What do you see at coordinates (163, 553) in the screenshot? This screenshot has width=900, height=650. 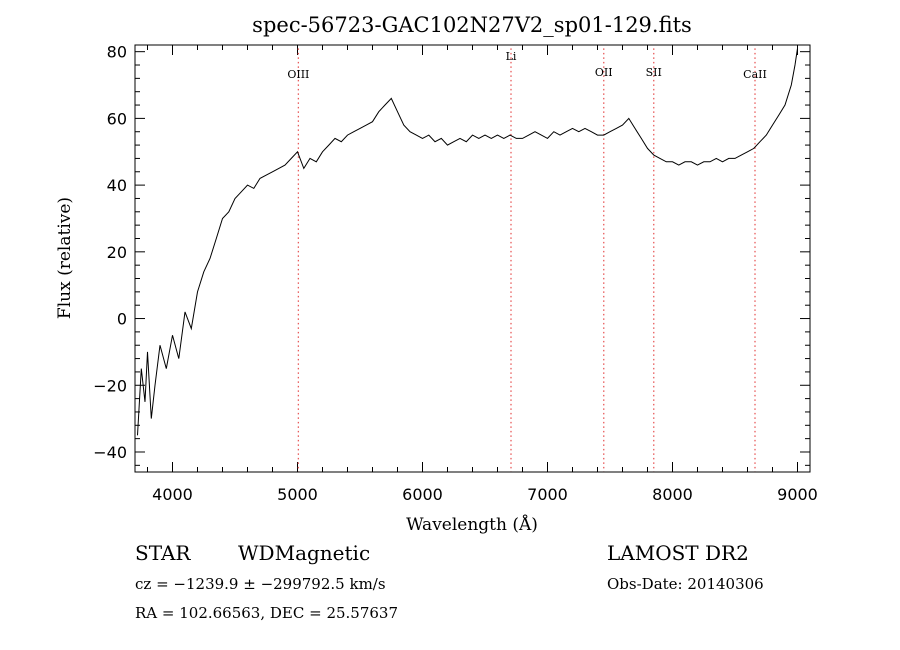 I see `object-class: STAR` at bounding box center [163, 553].